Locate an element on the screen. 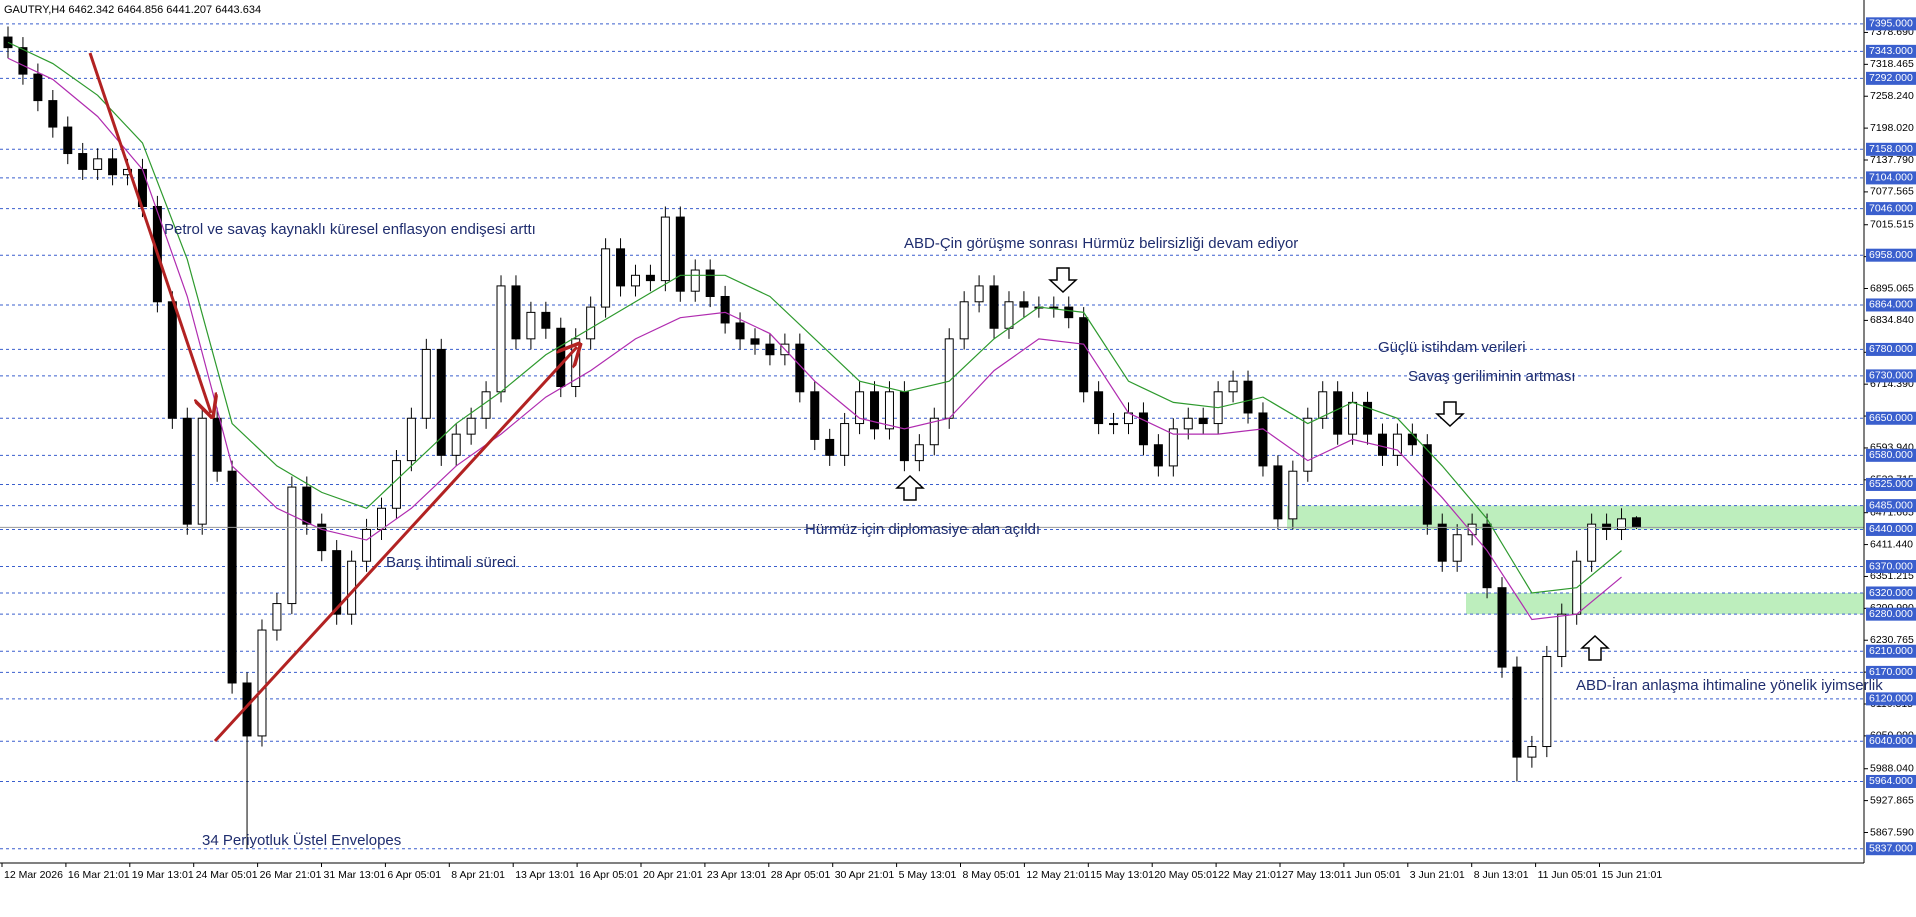 Image resolution: width=1916 pixels, height=917 pixels. x-tick-label: 8 Jun 13:01 is located at coordinates (1501, 875).